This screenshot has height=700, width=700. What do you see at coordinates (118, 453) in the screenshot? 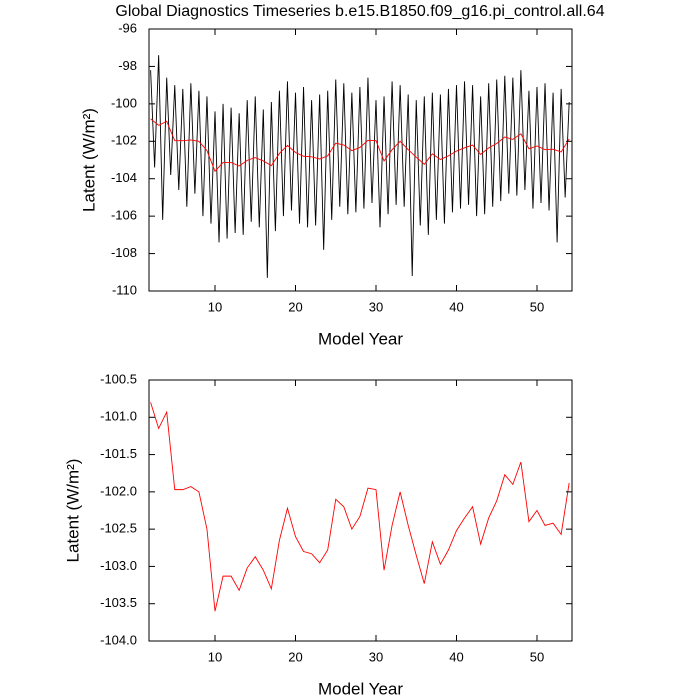
I see `y-tick-label: -101.5` at bounding box center [118, 453].